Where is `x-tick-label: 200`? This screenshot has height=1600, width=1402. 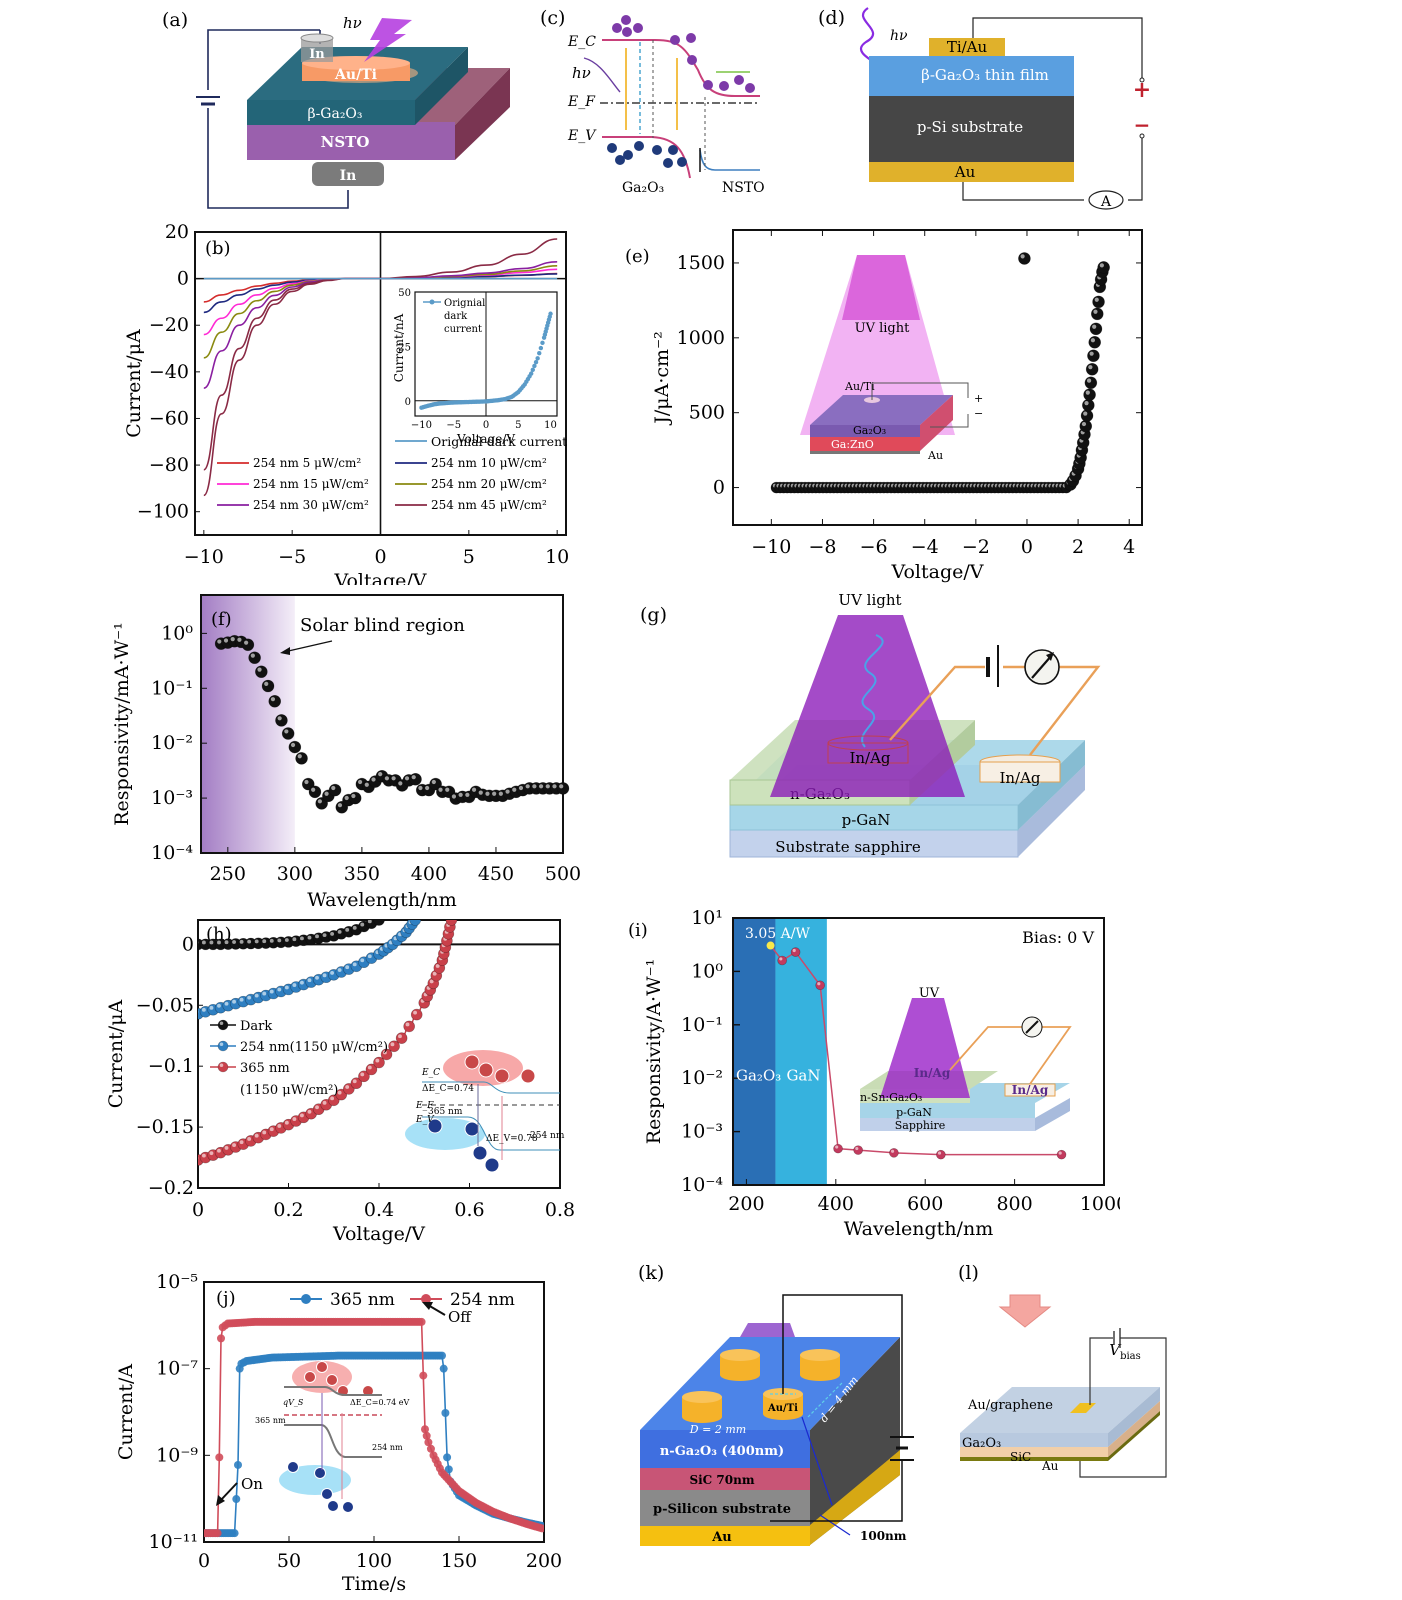
x-tick-label: 200 is located at coordinates (746, 1204).